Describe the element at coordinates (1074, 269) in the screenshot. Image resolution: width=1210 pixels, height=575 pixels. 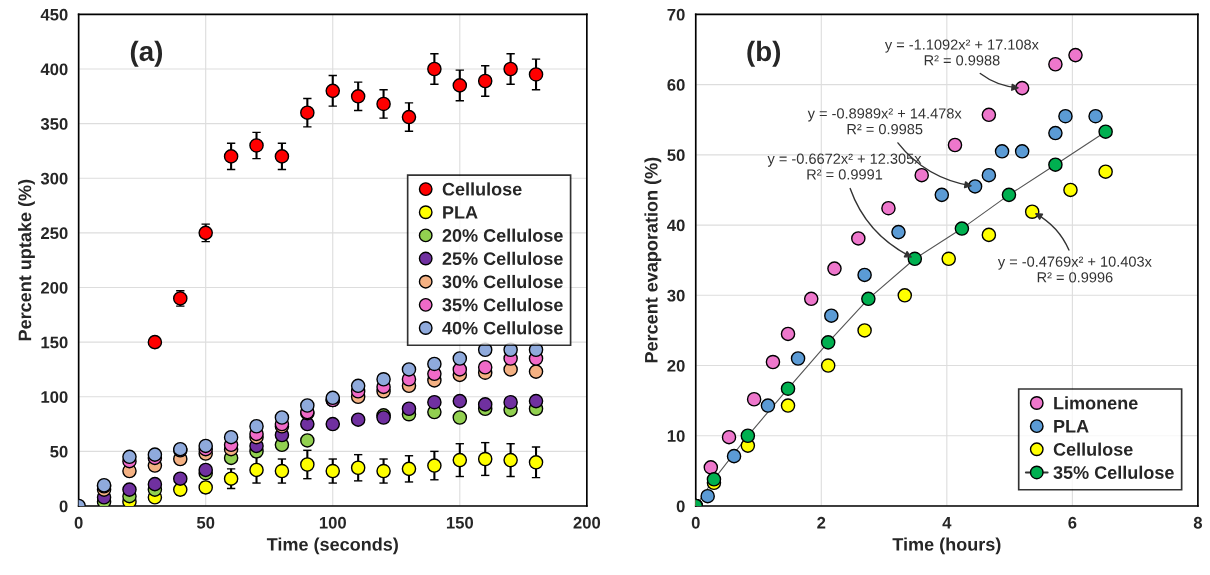
I see `annotation: y = -0.4769x² + 10.403x R² = 0.9996` at that location.